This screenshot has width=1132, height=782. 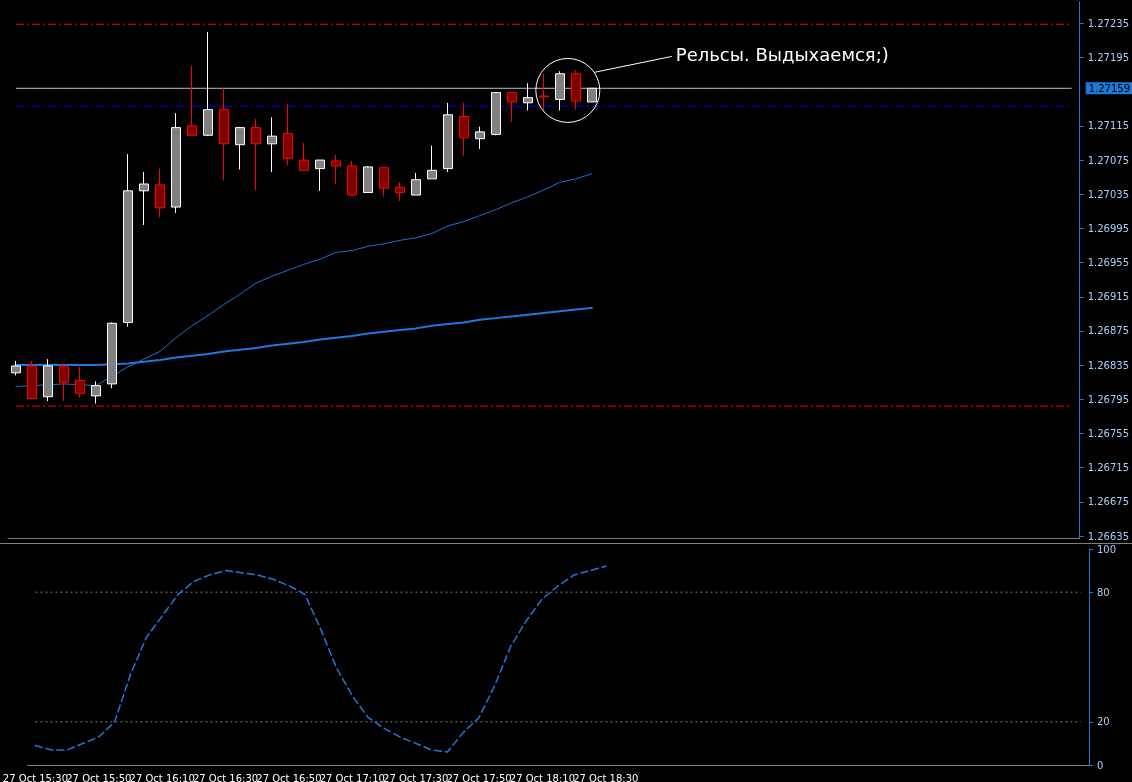 I want to click on x-tick-label: 27 Oct 18:10, so click(x=542, y=777).